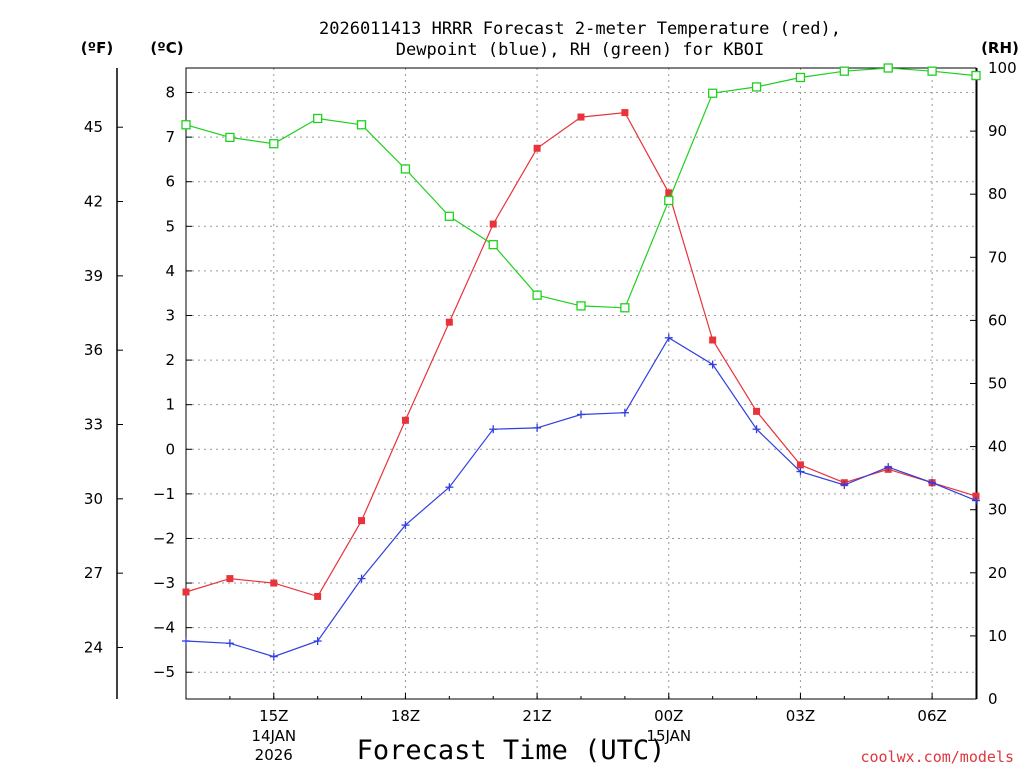  I want to click on rh-tick-label: 20, so click(997, 573).